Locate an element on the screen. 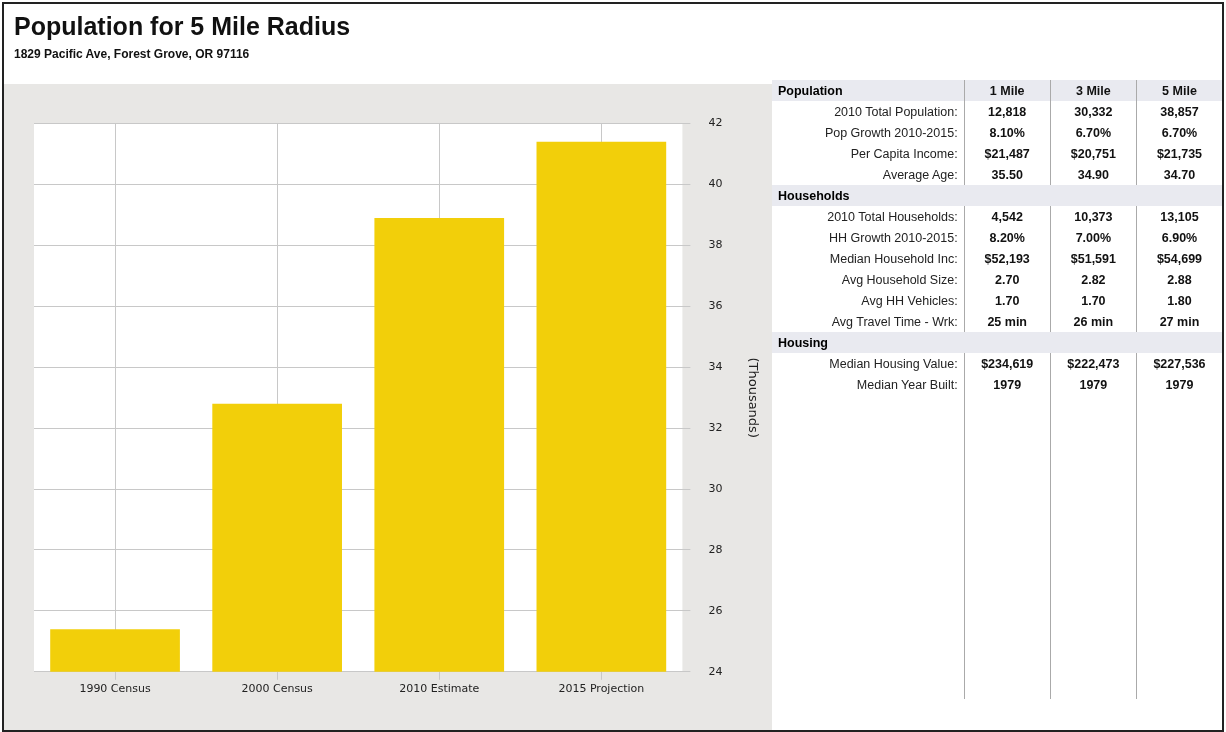 The height and width of the screenshot is (732, 1226). text: 12,818 is located at coordinates (1007, 111).